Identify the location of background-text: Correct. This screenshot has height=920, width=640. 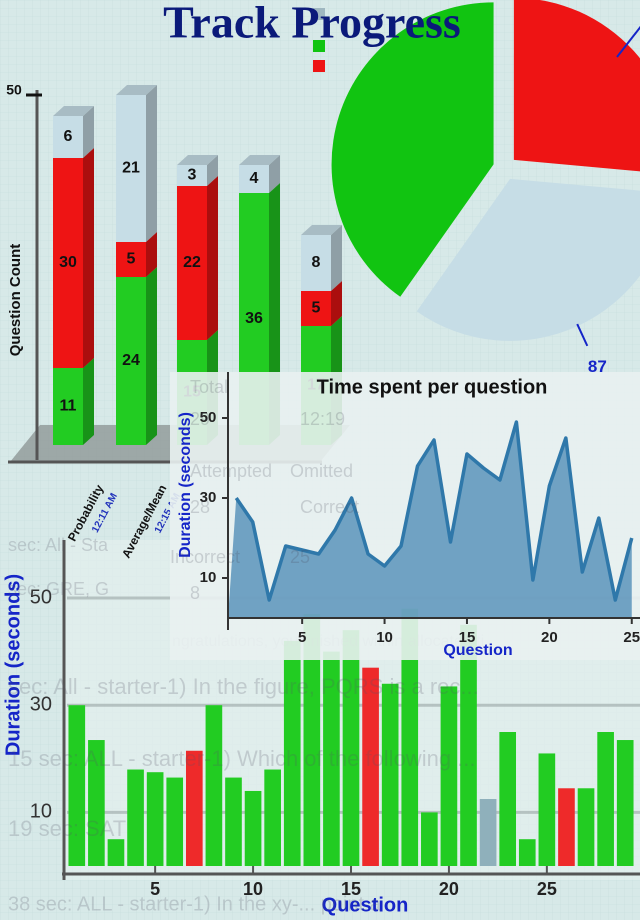
(329, 507).